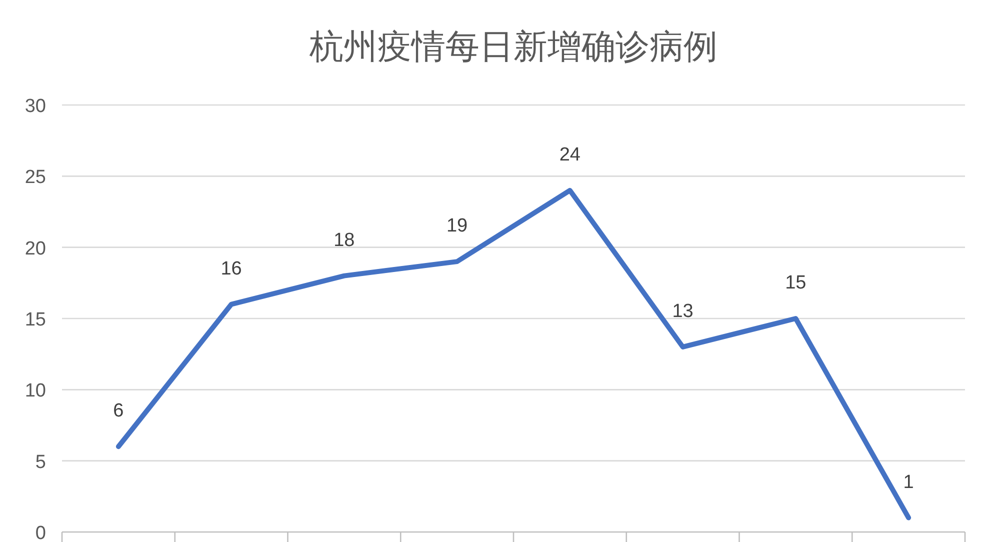 This screenshot has height=542, width=1000. What do you see at coordinates (457, 226) in the screenshot?
I see `data-label: 19` at bounding box center [457, 226].